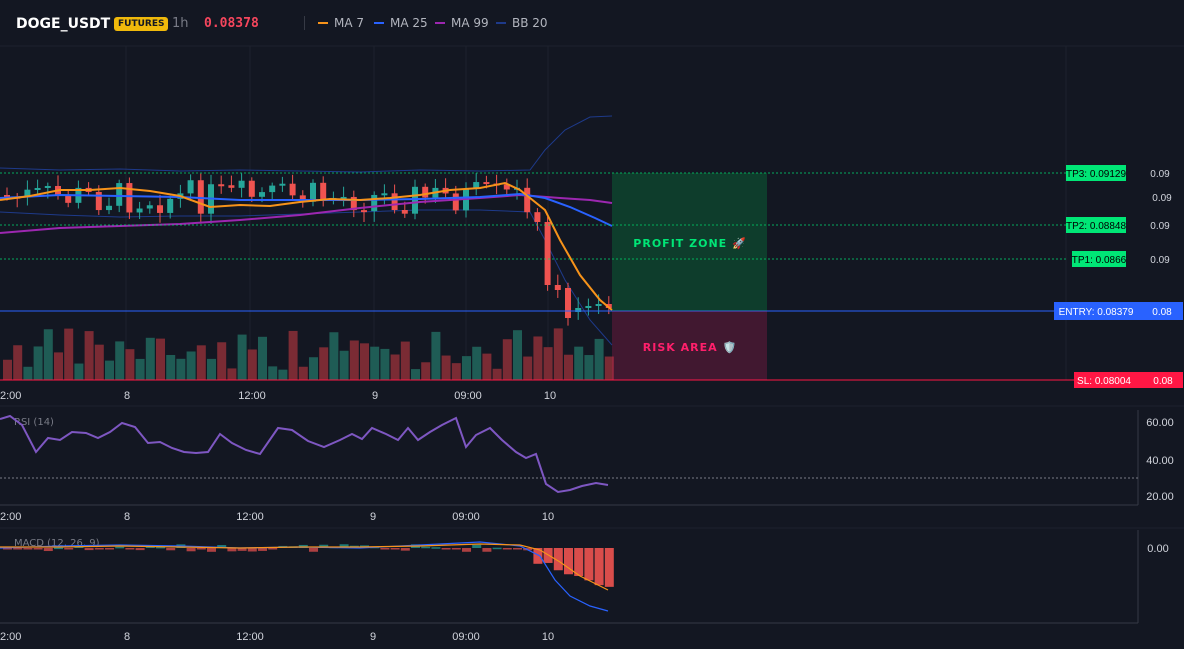  What do you see at coordinates (1125, 173) in the screenshot?
I see `tp3-price-tag: TP3: 0.09129` at bounding box center [1125, 173].